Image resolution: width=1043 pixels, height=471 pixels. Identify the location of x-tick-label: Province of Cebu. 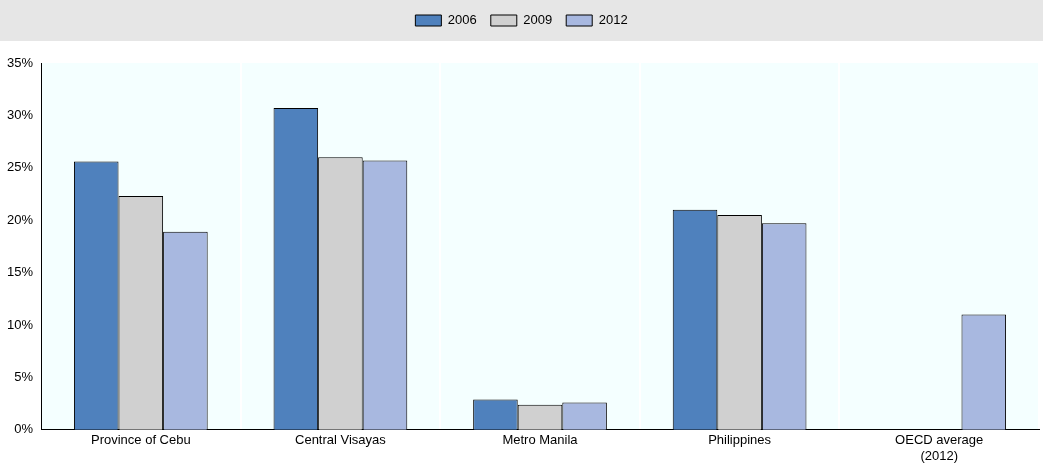
(140, 440).